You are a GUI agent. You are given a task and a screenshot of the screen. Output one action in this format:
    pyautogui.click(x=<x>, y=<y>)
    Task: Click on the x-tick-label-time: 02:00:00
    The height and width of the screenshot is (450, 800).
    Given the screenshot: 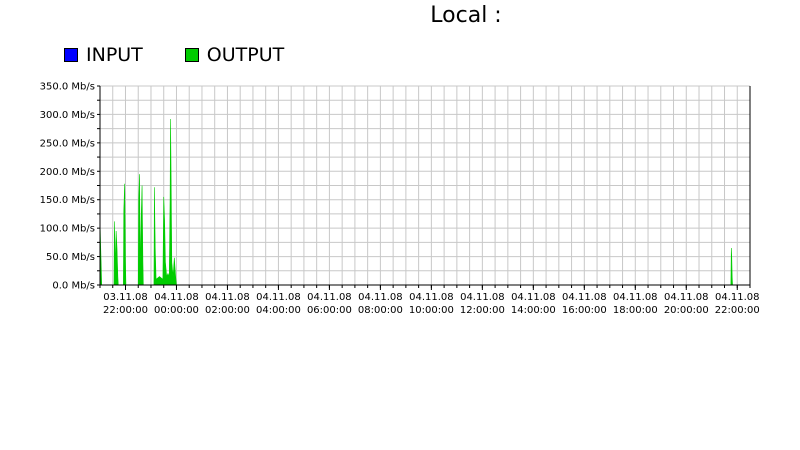 What is the action you would take?
    pyautogui.click(x=227, y=310)
    